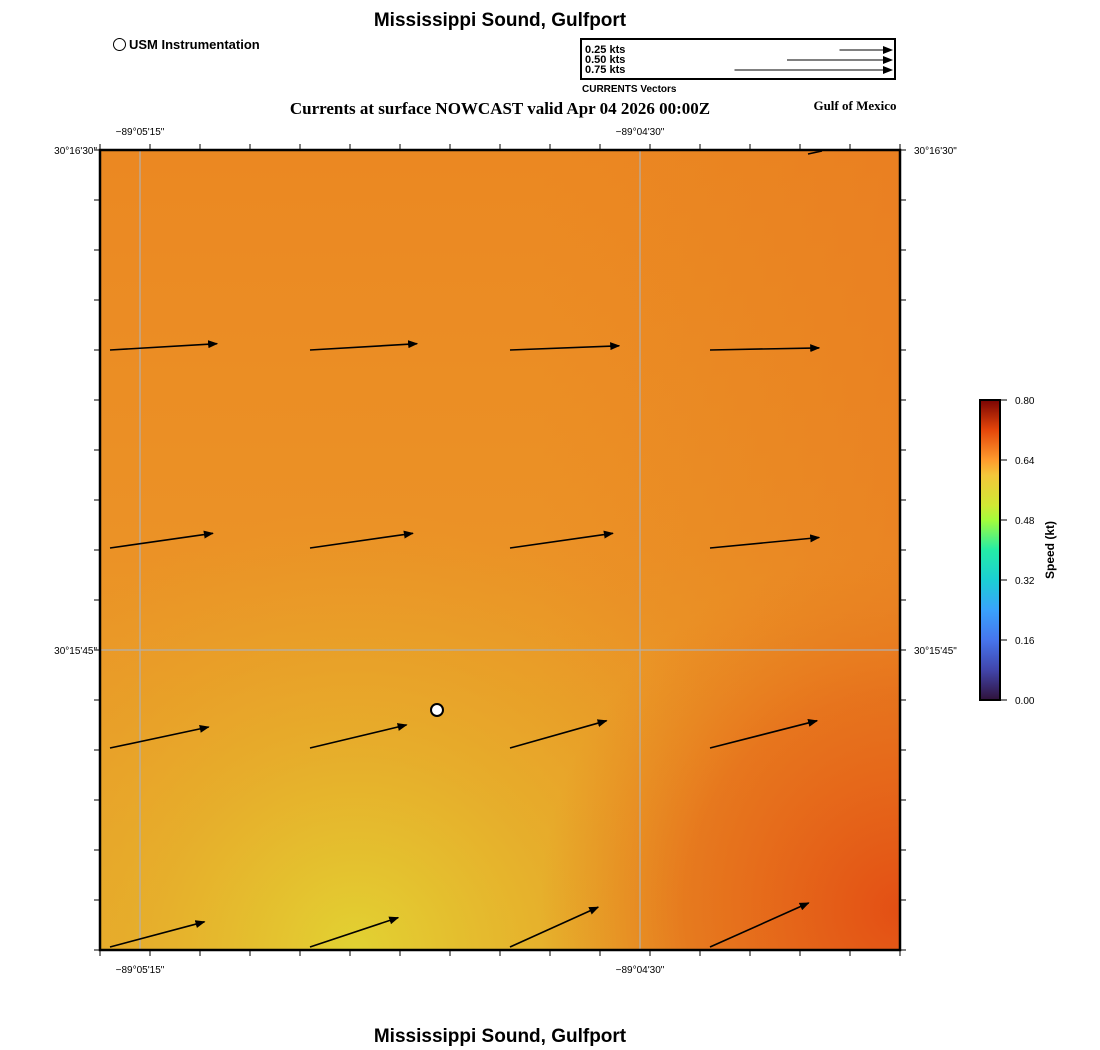 Image resolution: width=1100 pixels, height=1050 pixels. What do you see at coordinates (1018, 551) in the screenshot?
I see `colorbar: 0.80 0.64 0.48 0.32 0.16 0.00 Speed (kt)` at bounding box center [1018, 551].